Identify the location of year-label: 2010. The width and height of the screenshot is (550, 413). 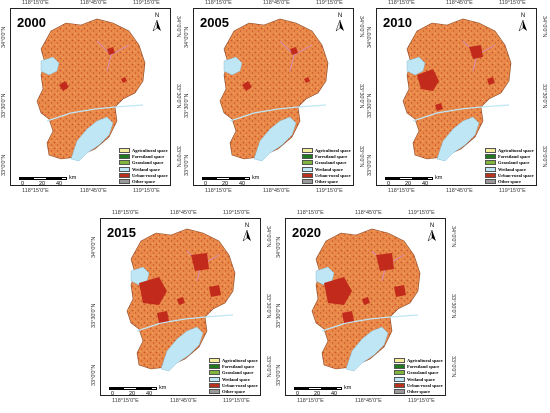
(397, 22).